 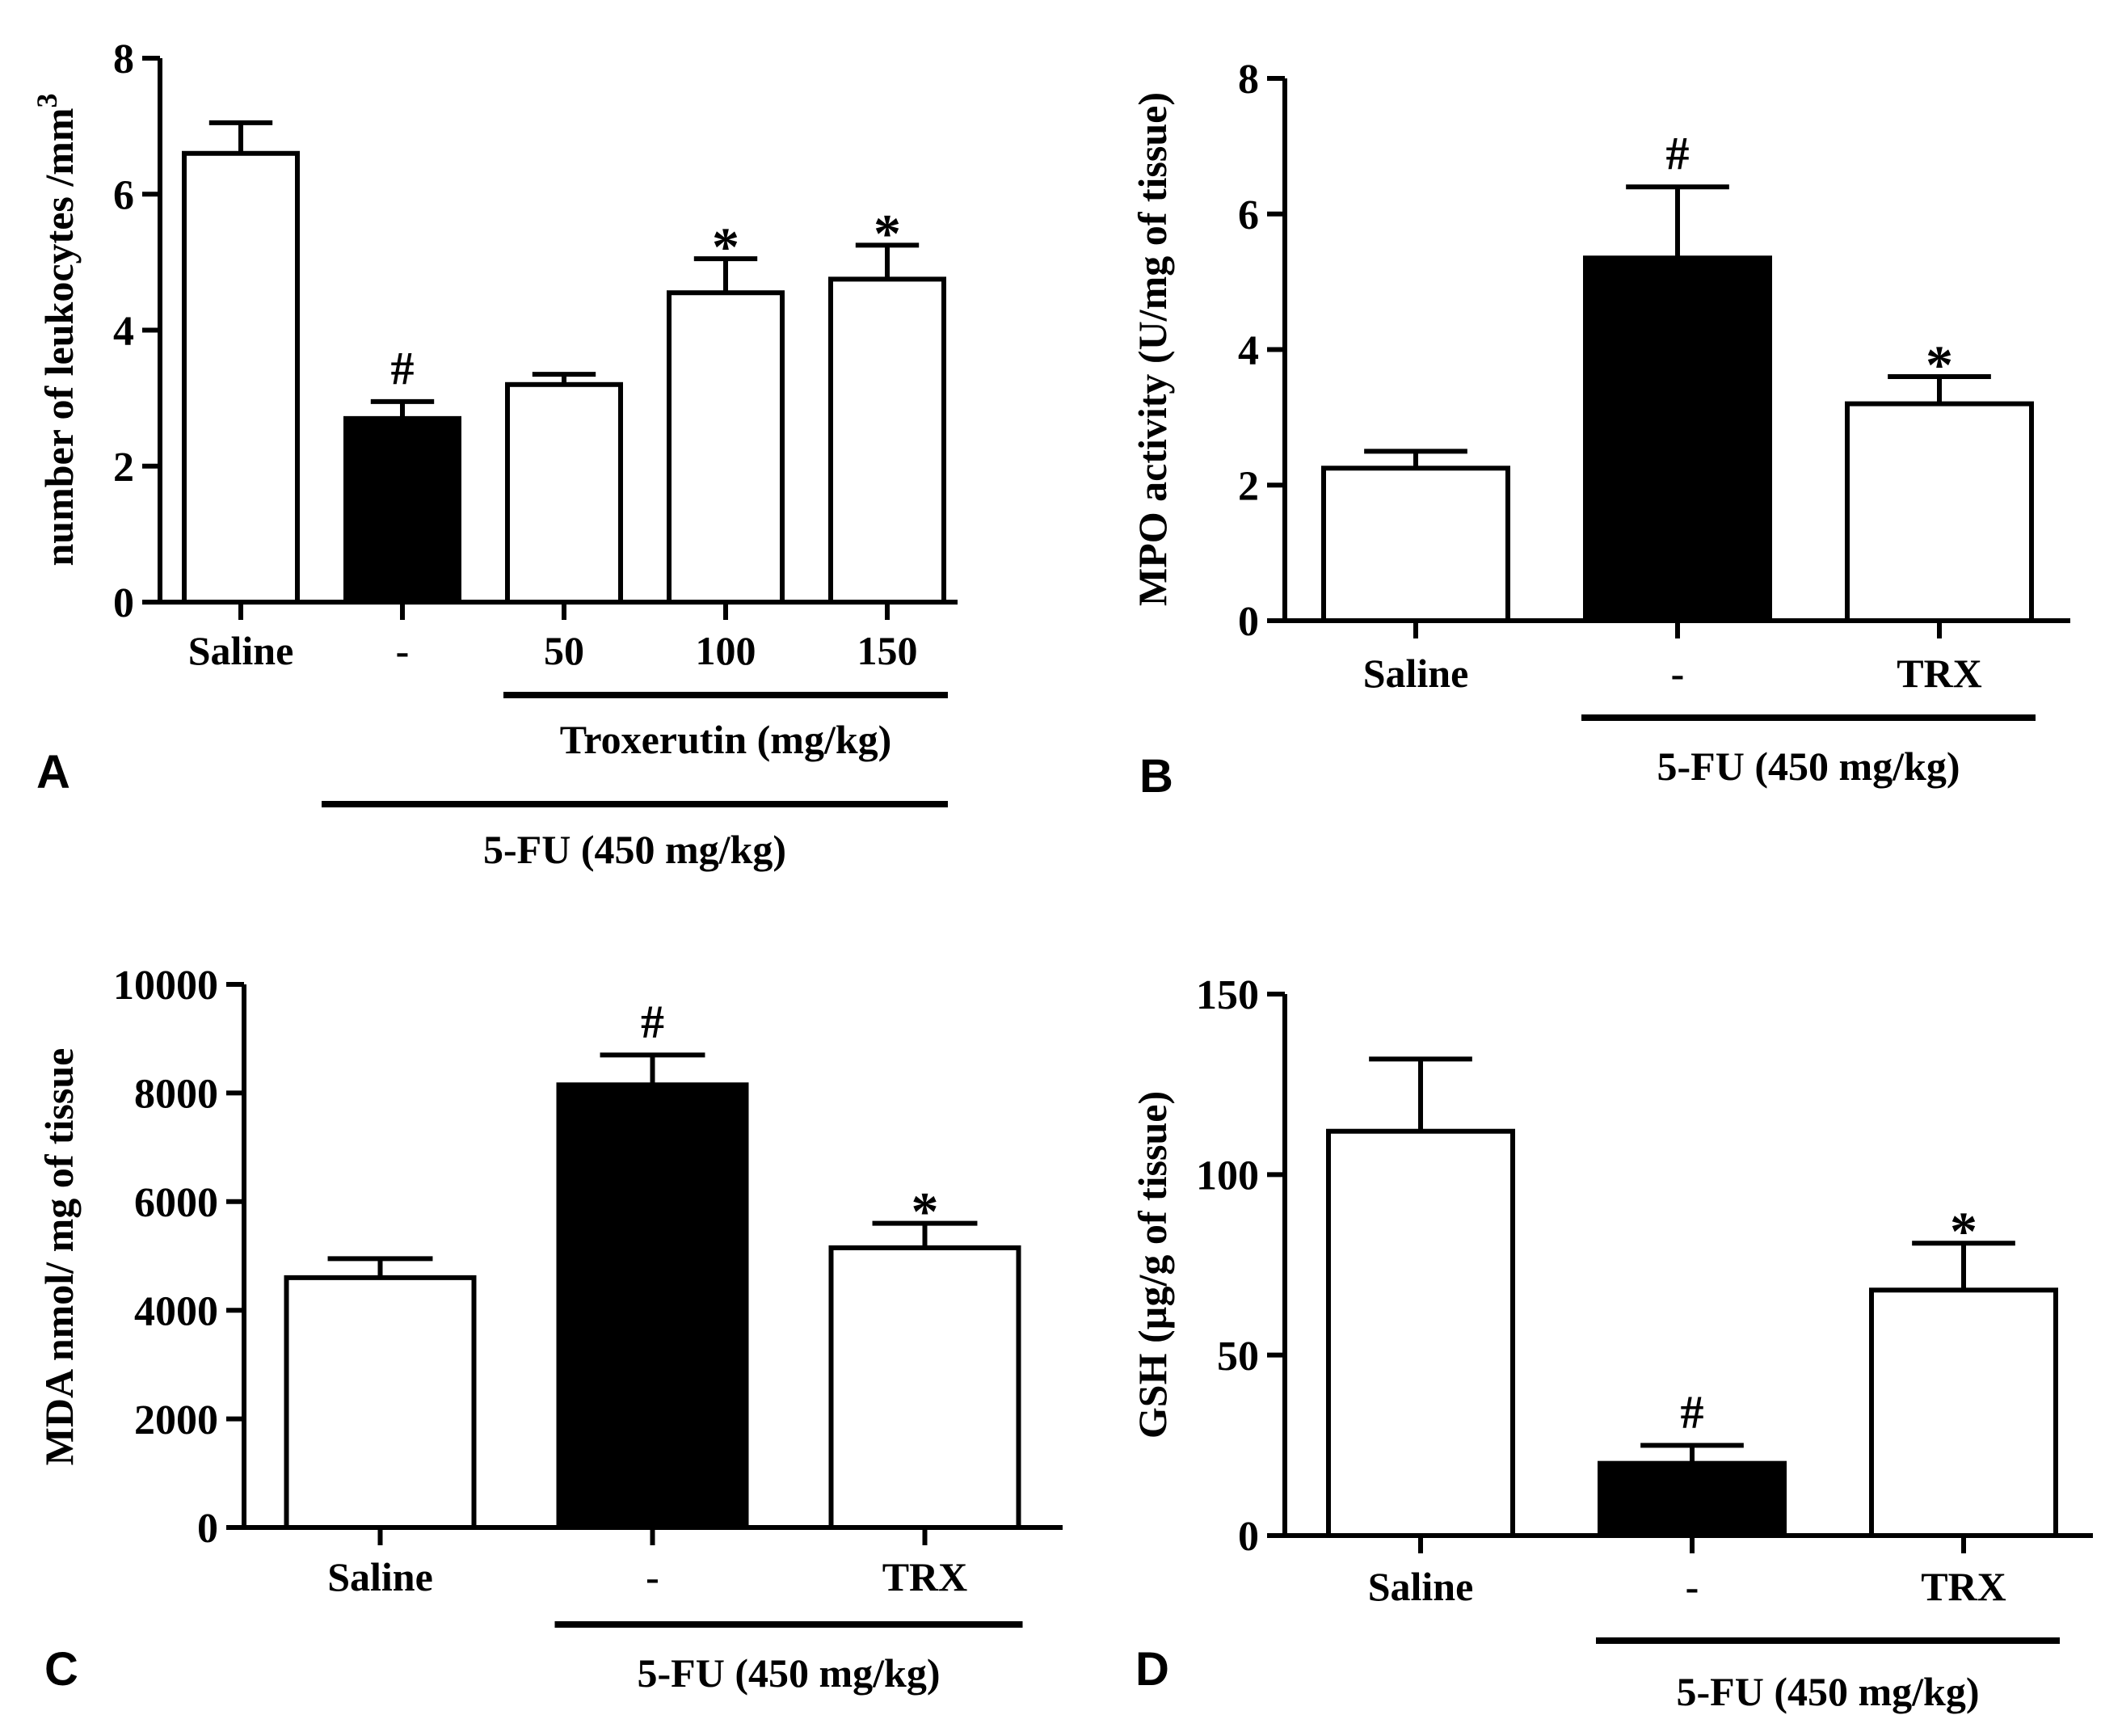 What do you see at coordinates (57, 329) in the screenshot?
I see `y-axis-title-a: number of leukocytes /mm3` at bounding box center [57, 329].